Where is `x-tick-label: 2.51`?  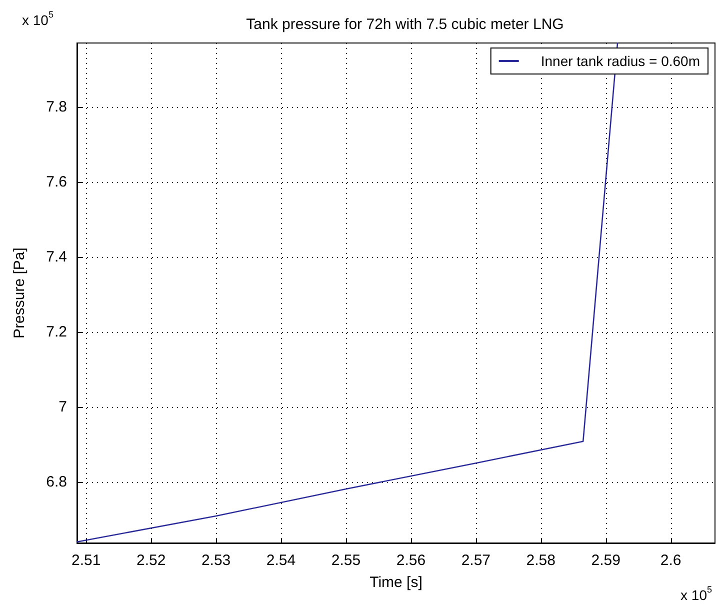 x-tick-label: 2.51 is located at coordinates (86, 560).